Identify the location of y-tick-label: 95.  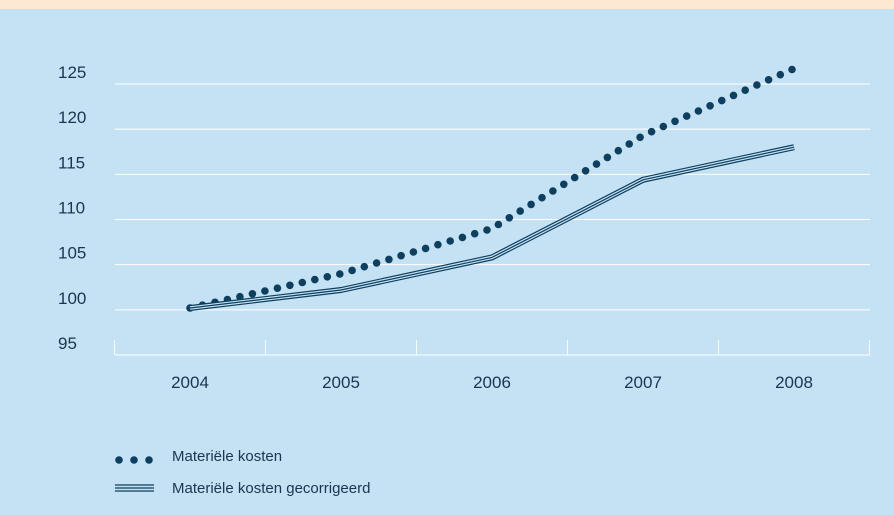
(67, 343).